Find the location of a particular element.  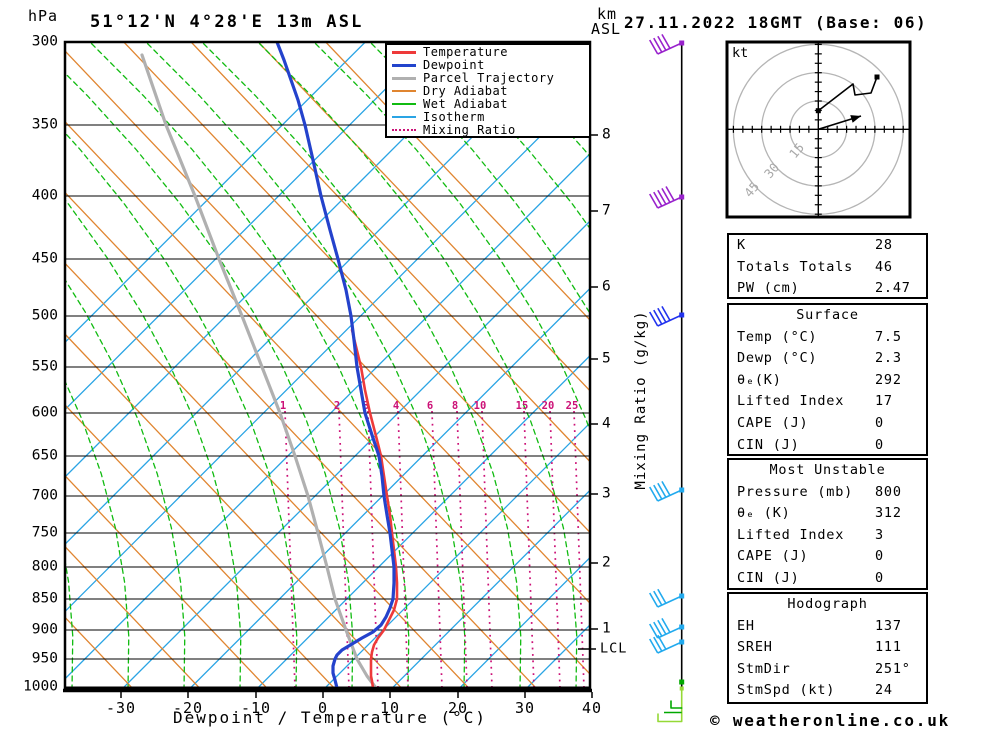

pressure-tick-label: 750 is located at coordinates (44, 532).